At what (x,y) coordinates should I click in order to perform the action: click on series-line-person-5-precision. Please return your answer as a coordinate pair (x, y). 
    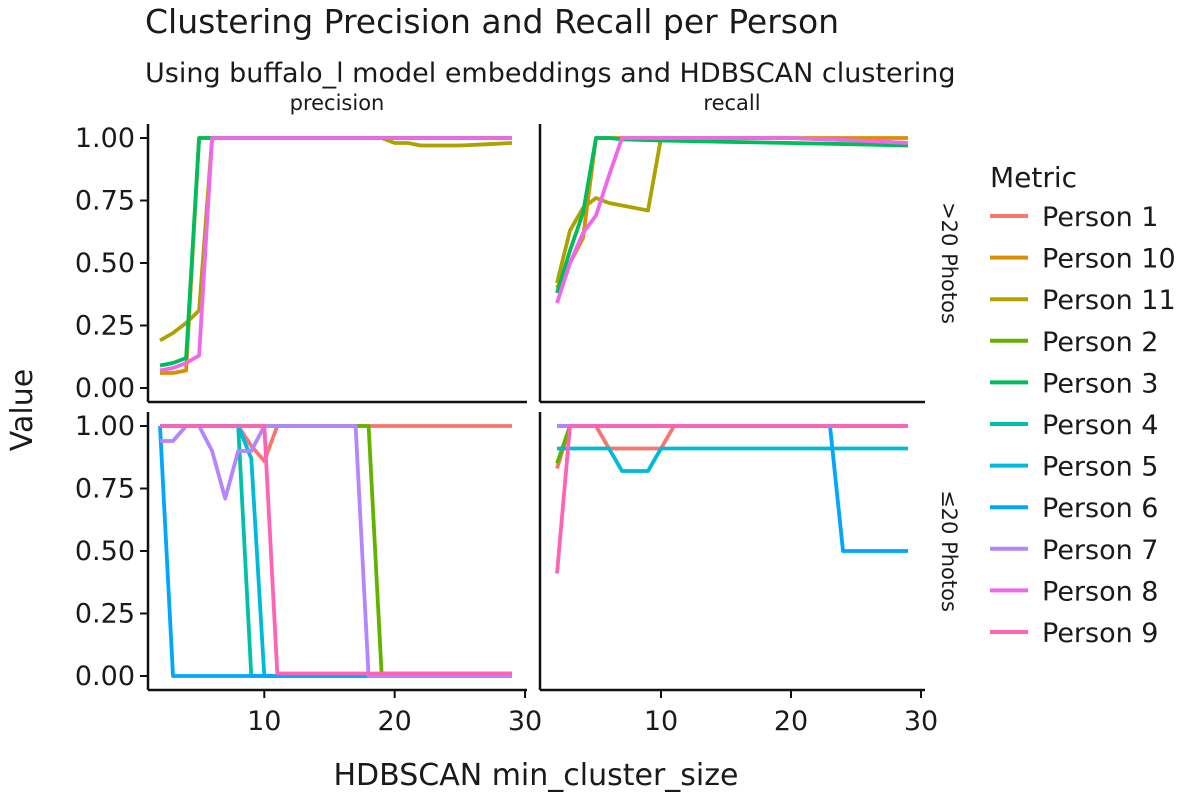
    Looking at the image, I should click on (336, 551).